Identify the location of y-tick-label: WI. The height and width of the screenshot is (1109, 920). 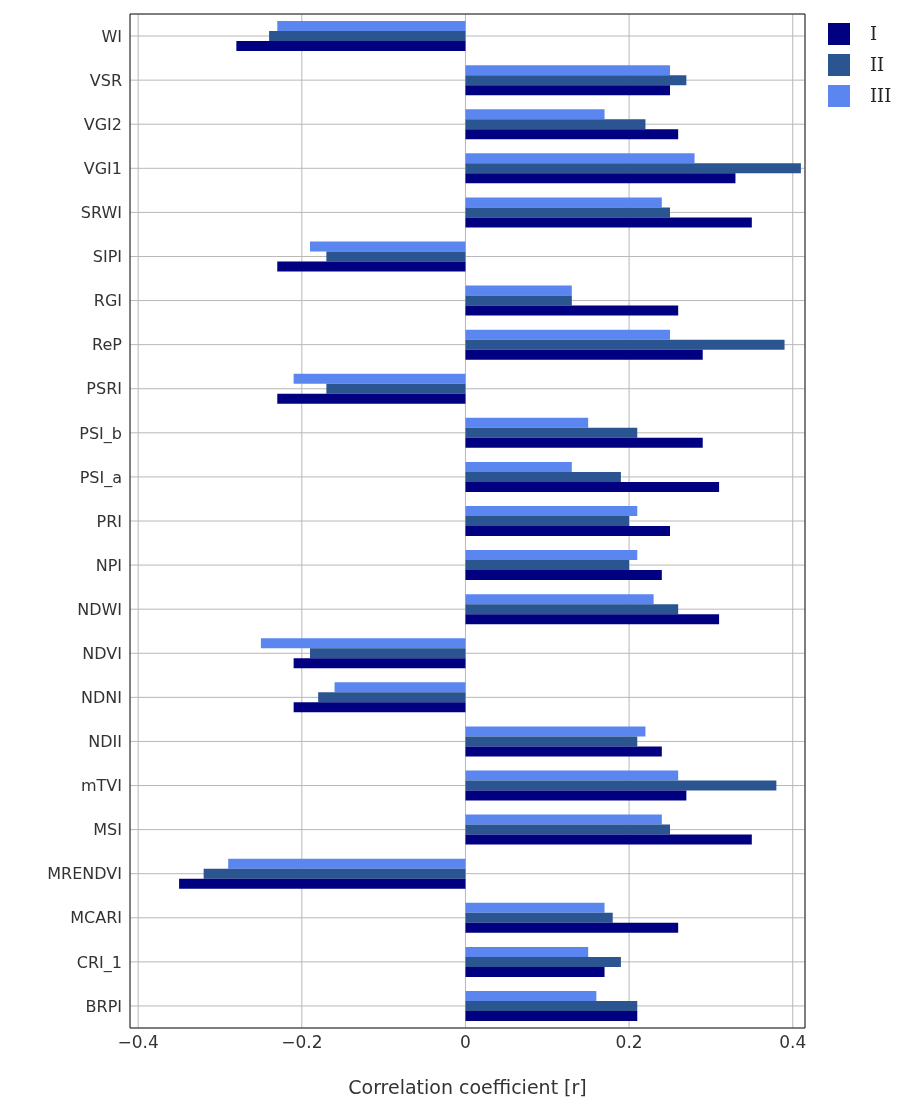
(111, 36).